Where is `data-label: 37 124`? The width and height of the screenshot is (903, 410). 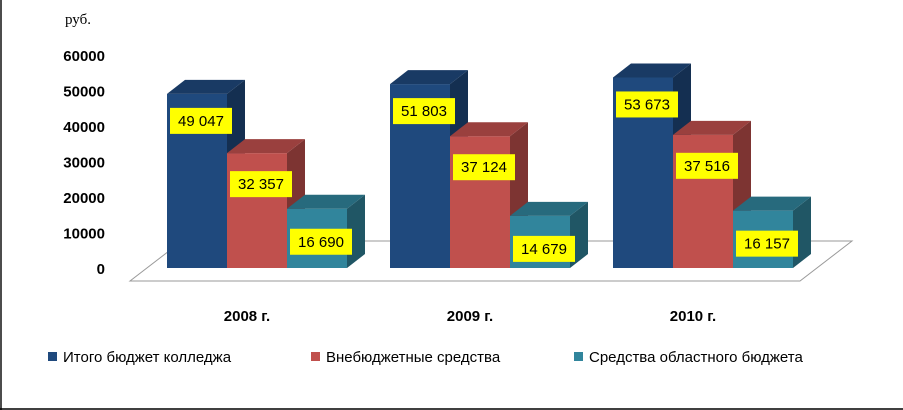 data-label: 37 124 is located at coordinates (484, 167).